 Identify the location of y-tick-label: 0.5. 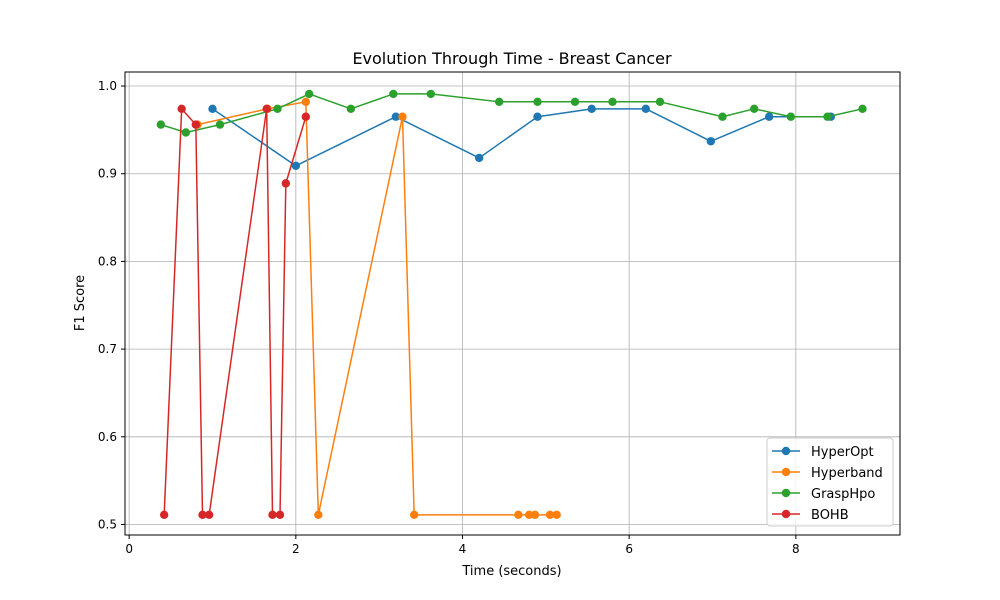
(107, 524).